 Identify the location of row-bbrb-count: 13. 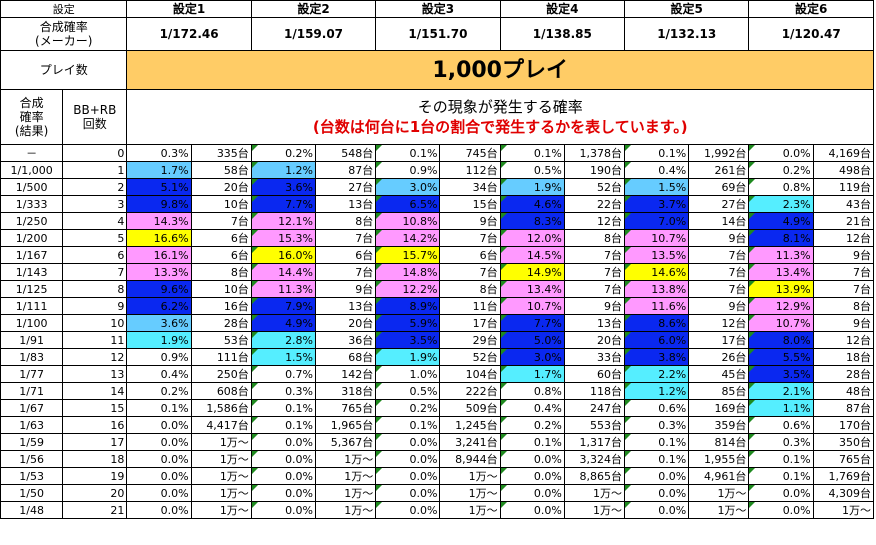
(95, 374).